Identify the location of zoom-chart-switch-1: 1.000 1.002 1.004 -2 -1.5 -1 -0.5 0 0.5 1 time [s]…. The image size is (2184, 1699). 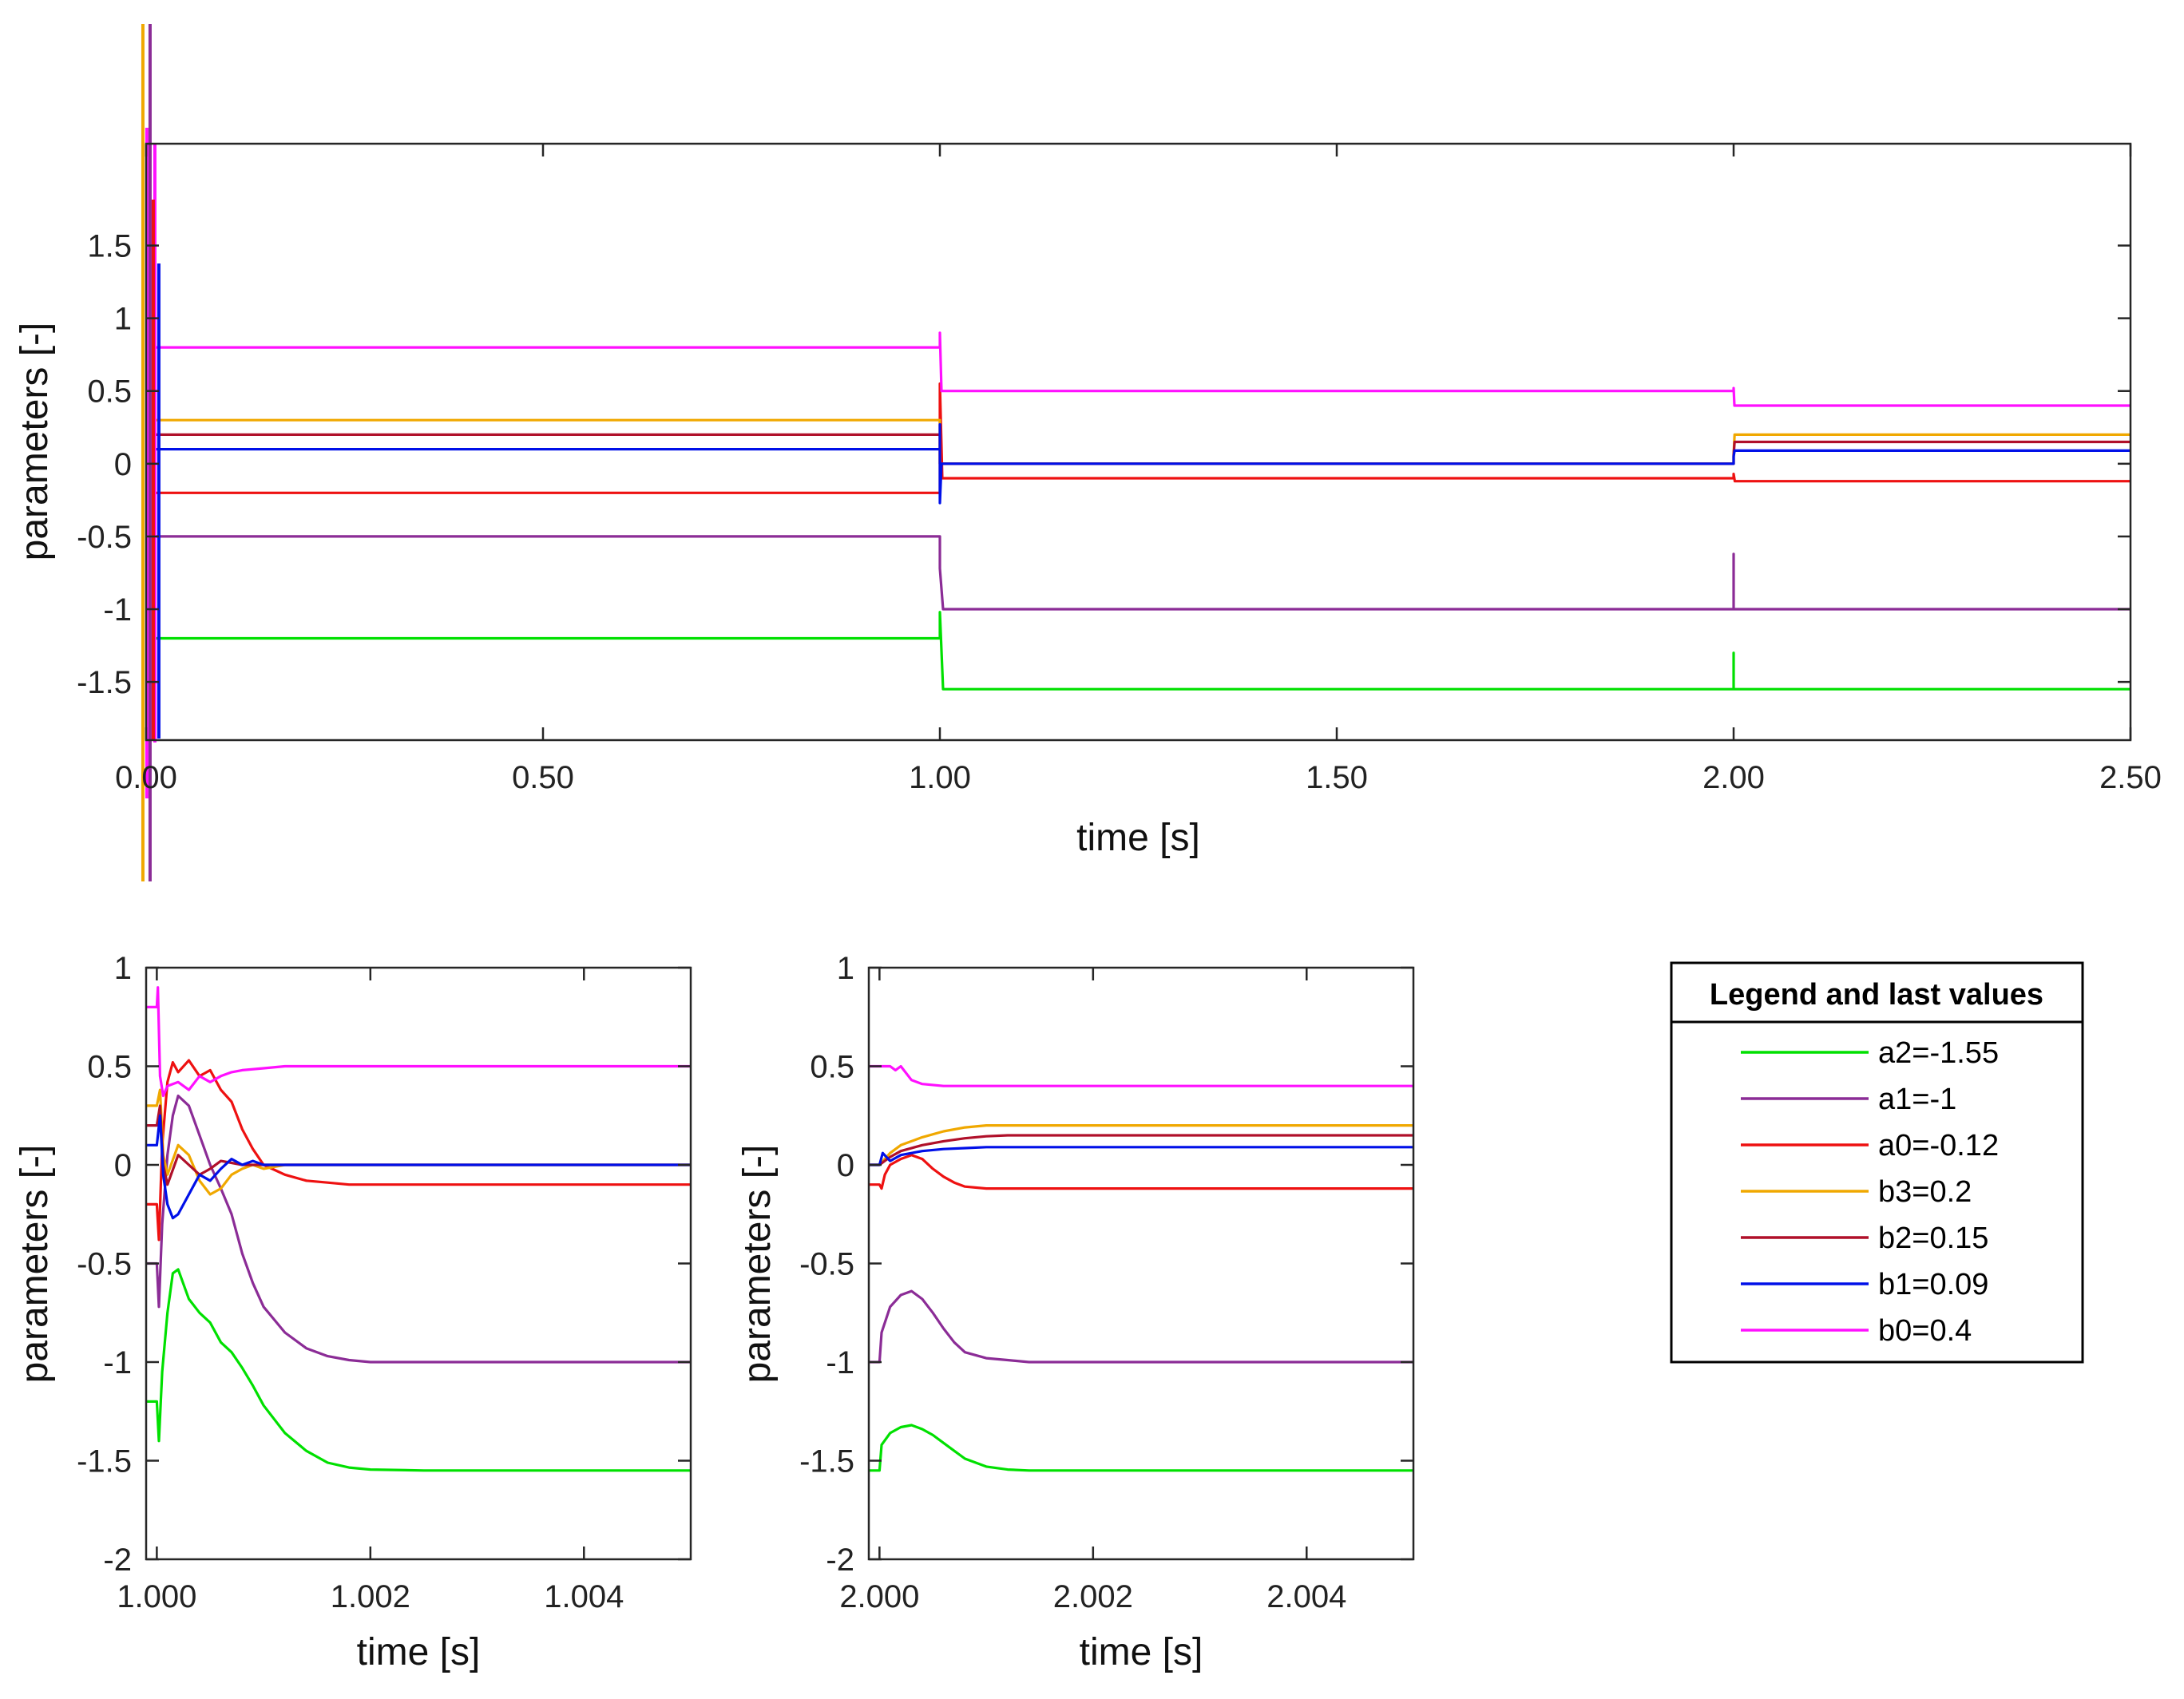
(353, 1312).